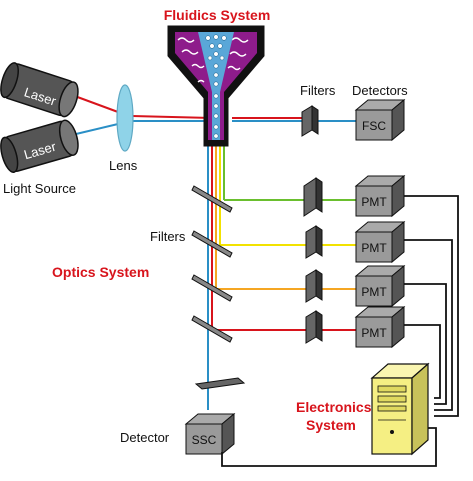  What do you see at coordinates (204, 440) in the screenshot?
I see `ssc-label: SSC` at bounding box center [204, 440].